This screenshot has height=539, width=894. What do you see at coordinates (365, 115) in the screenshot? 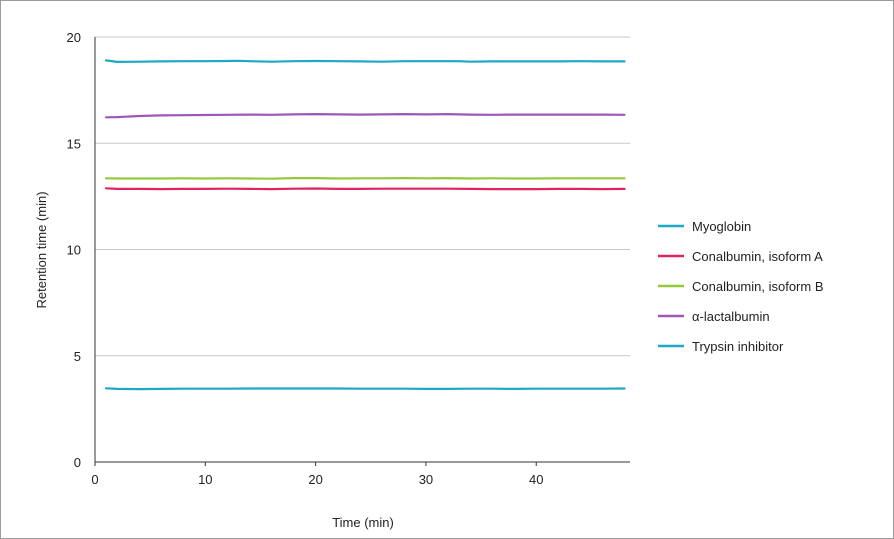
I see `series-line-lactalbumin` at bounding box center [365, 115].